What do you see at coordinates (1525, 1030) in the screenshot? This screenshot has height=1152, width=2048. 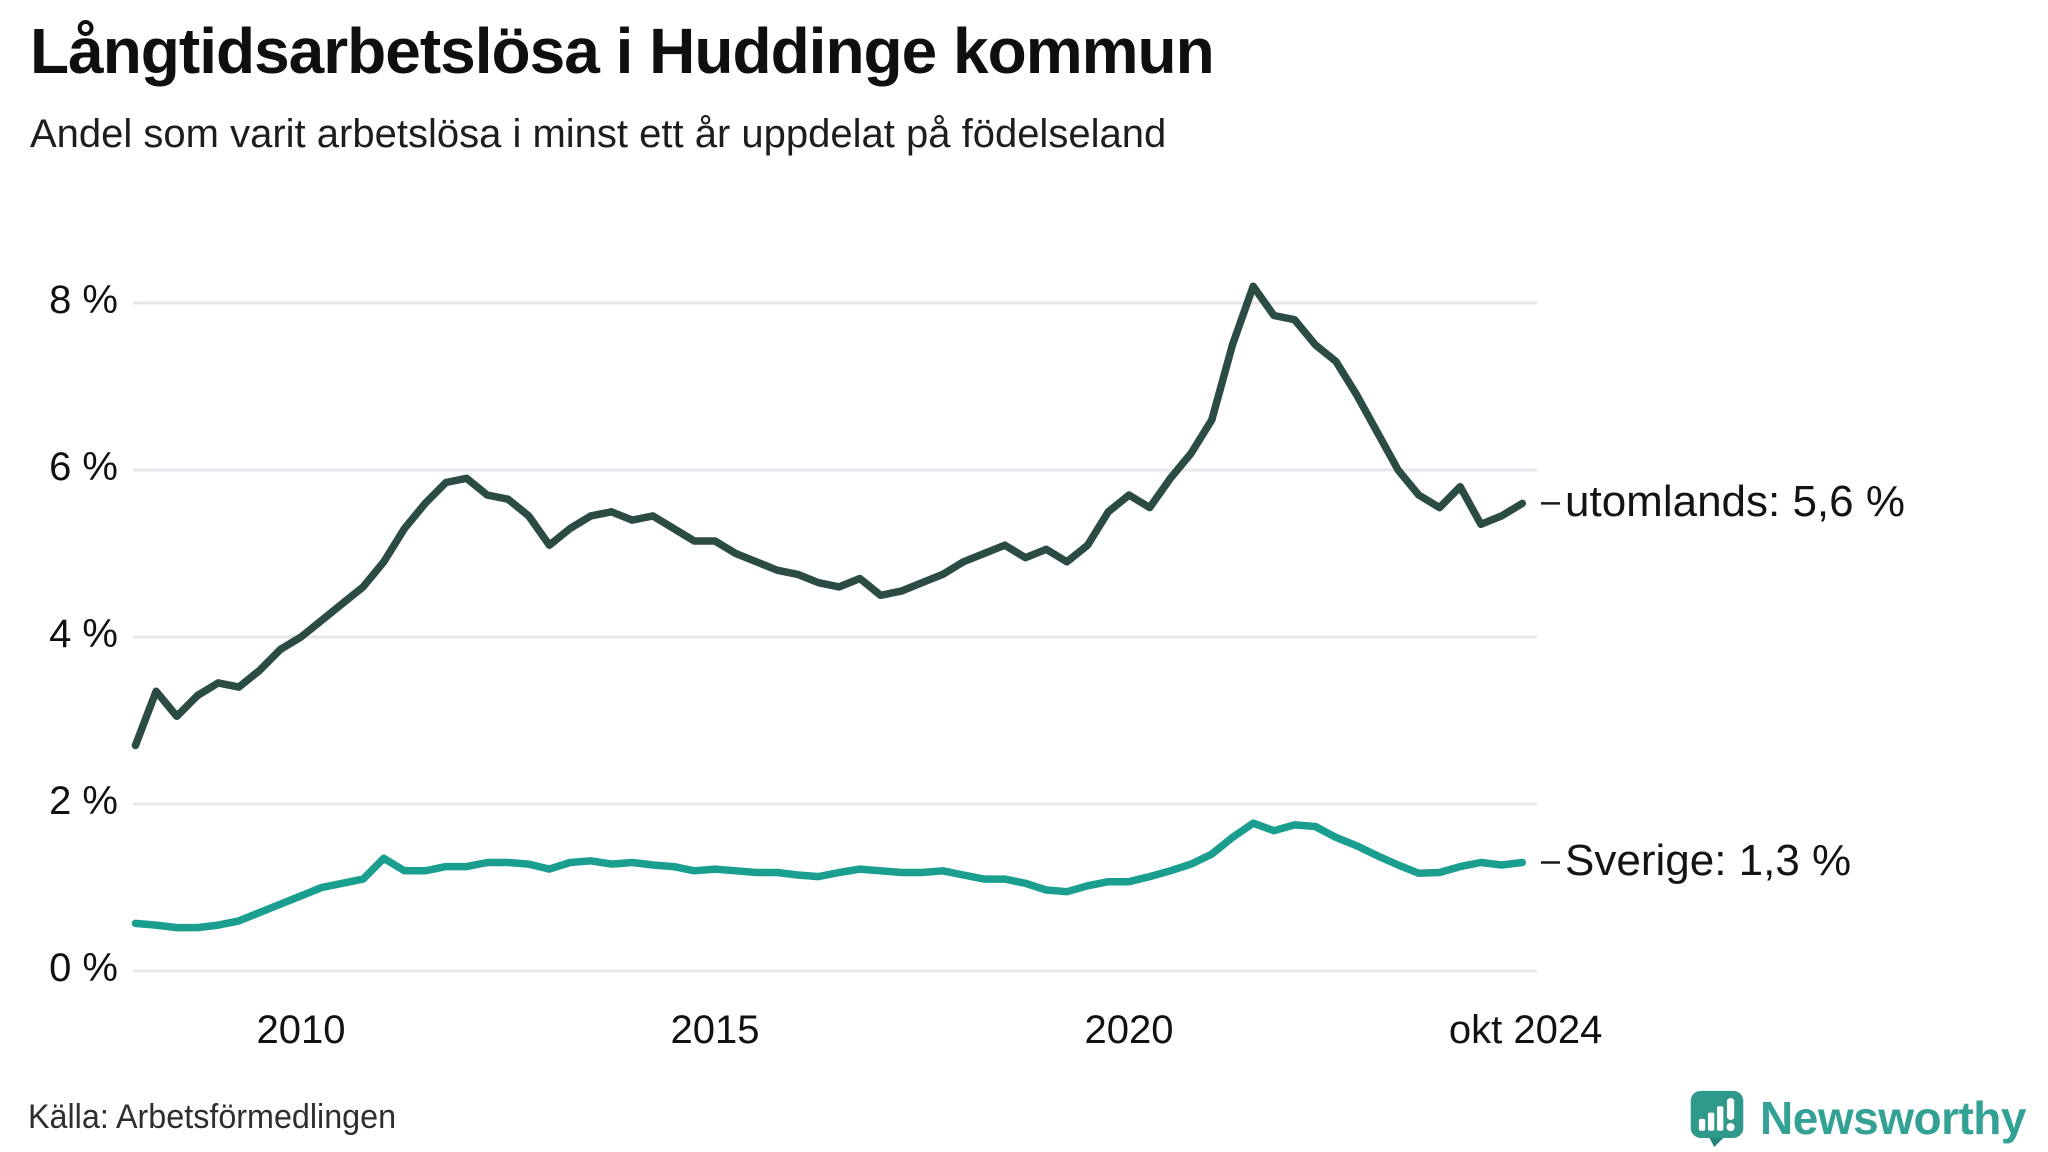 I see `x-axis-tick-label: okt 2024` at bounding box center [1525, 1030].